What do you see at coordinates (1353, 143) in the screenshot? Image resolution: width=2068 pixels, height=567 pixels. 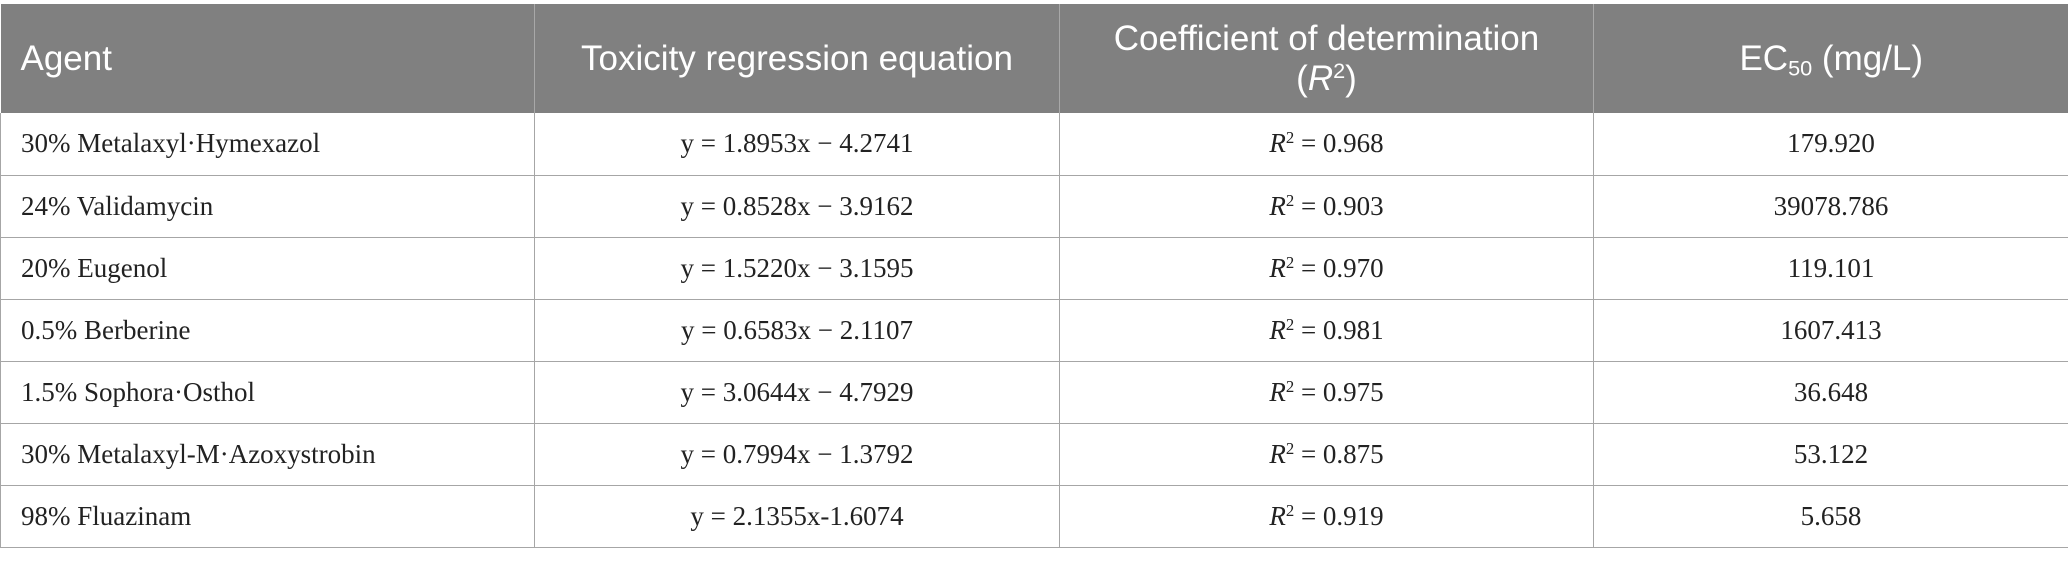 I see `cell-r2-value: 0.968` at bounding box center [1353, 143].